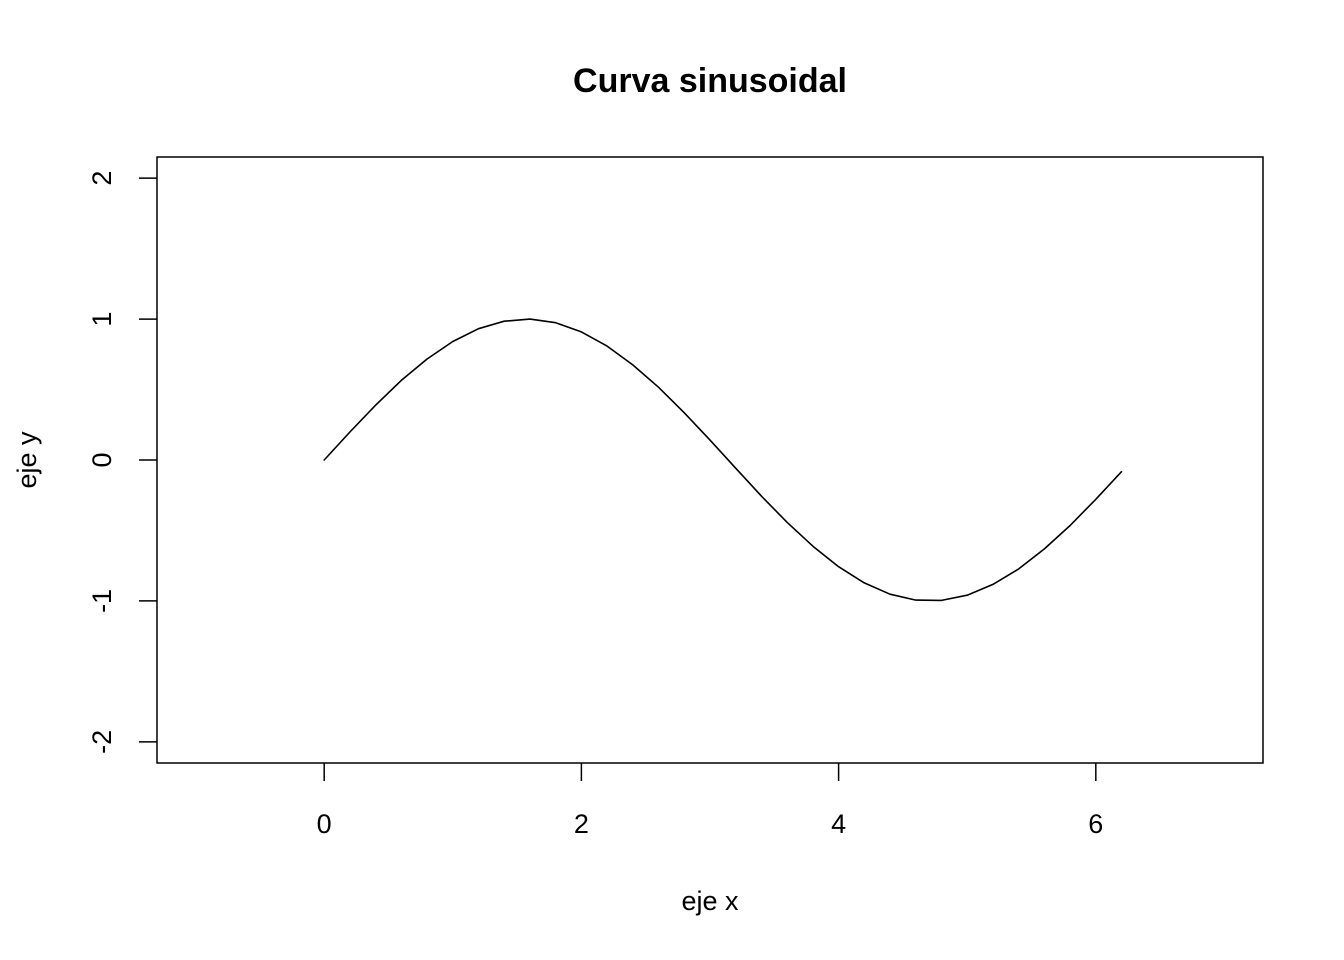  I want to click on y-axis: -2 -1 0 1 2, so click(122, 462).